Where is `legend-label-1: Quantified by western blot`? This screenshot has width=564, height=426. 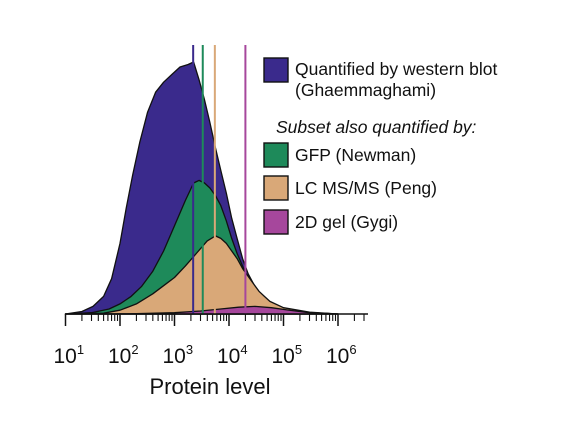 legend-label-1: Quantified by western blot is located at coordinates (396, 69).